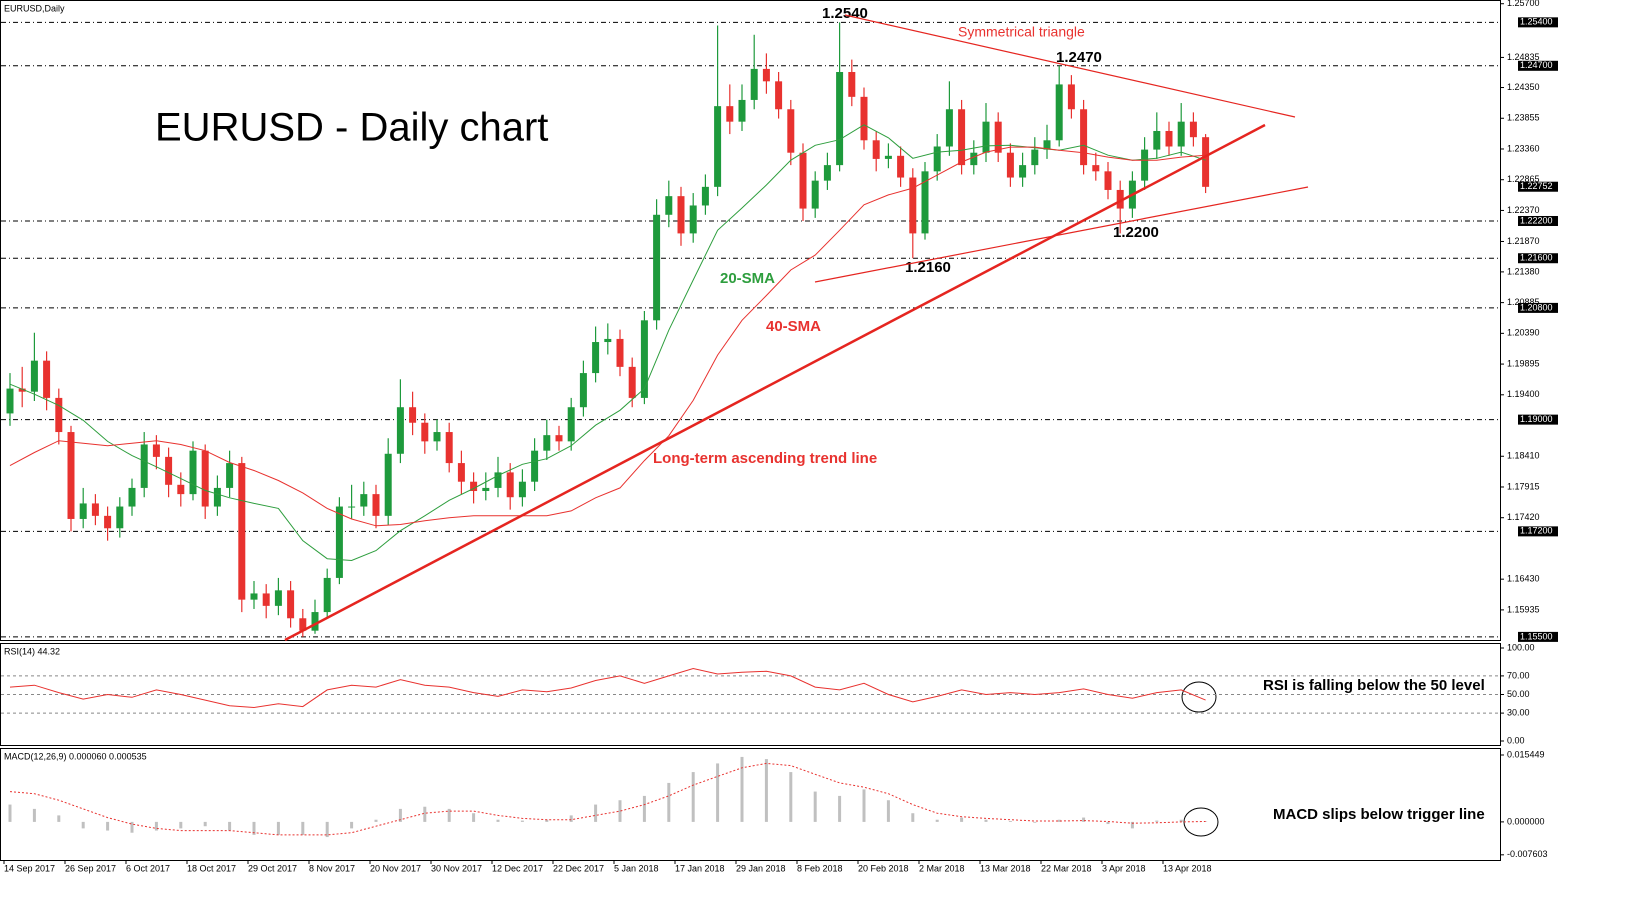  I want to click on y-tick-label: 1.21870, so click(1523, 241).